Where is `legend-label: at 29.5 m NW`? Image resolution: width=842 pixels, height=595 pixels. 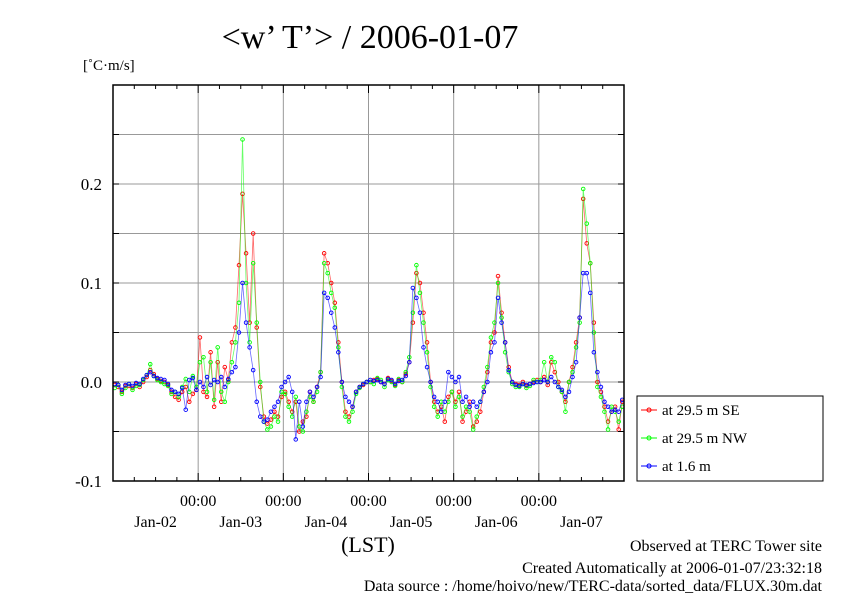 legend-label: at 29.5 m NW is located at coordinates (705, 439).